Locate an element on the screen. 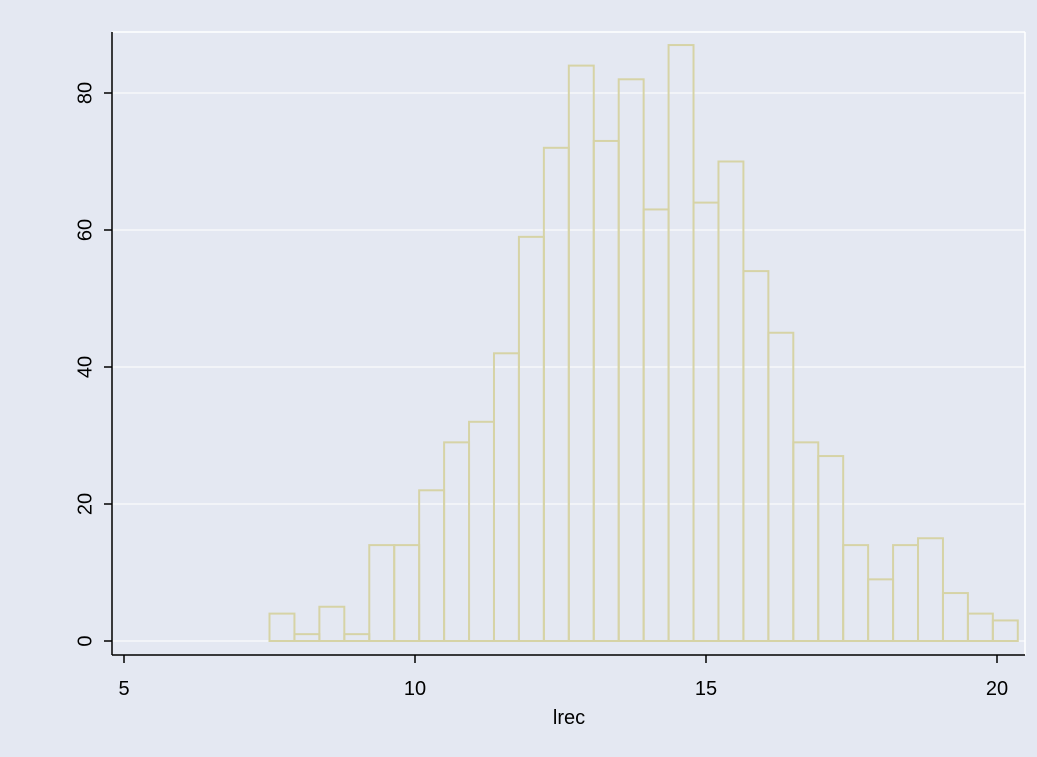  y-tick-label-80: 80 is located at coordinates (85, 93).